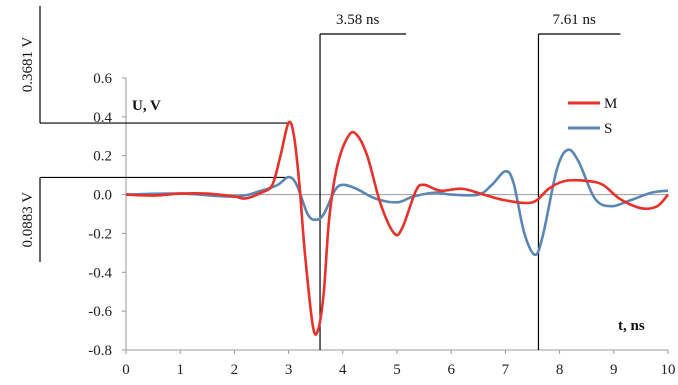 This screenshot has height=385, width=678. What do you see at coordinates (610, 104) in the screenshot?
I see `legend-label-m: M` at bounding box center [610, 104].